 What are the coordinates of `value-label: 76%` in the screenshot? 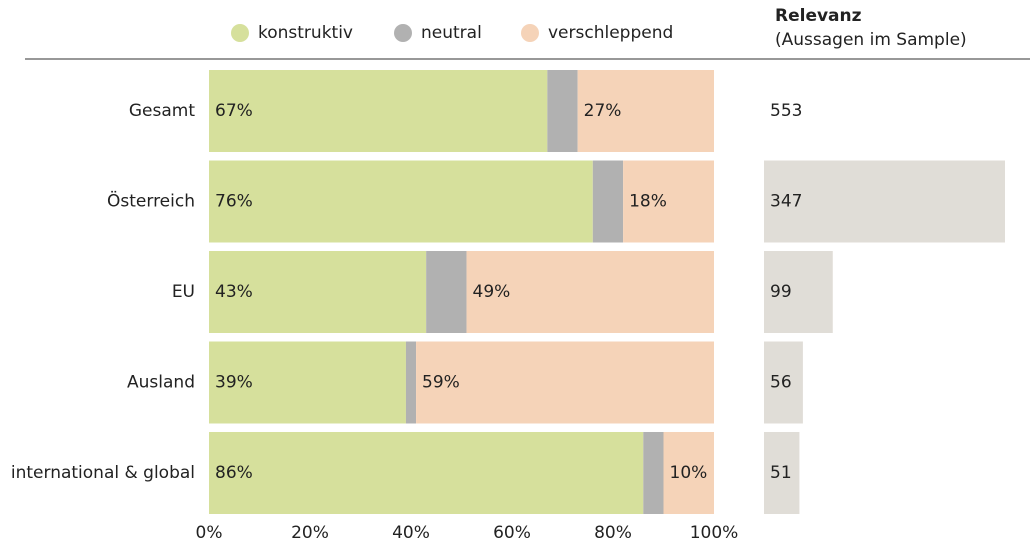 It's located at (234, 202).